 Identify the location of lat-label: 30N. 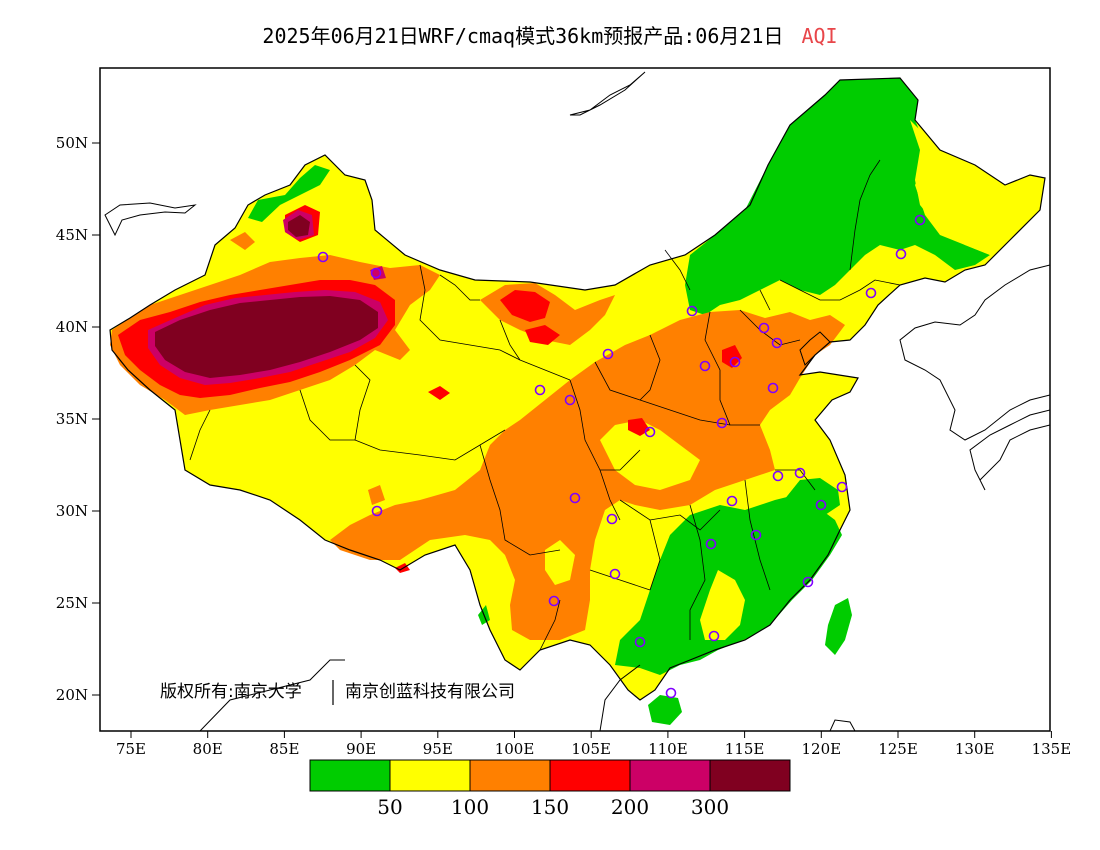
(72, 511).